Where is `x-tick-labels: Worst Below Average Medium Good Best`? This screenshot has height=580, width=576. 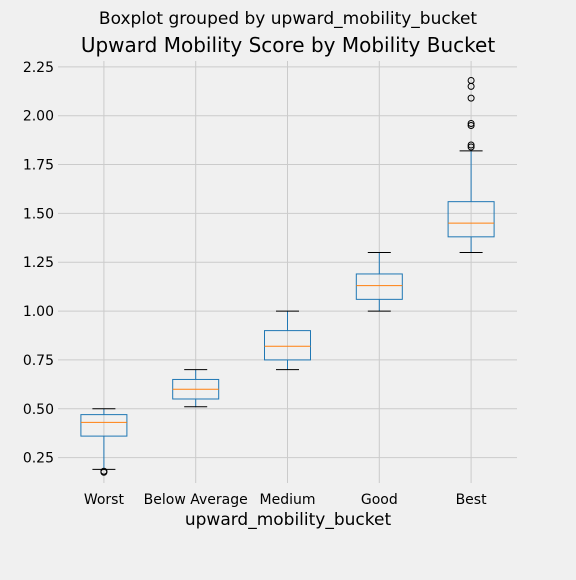 x-tick-labels: Worst Below Average Medium Good Best is located at coordinates (285, 500).